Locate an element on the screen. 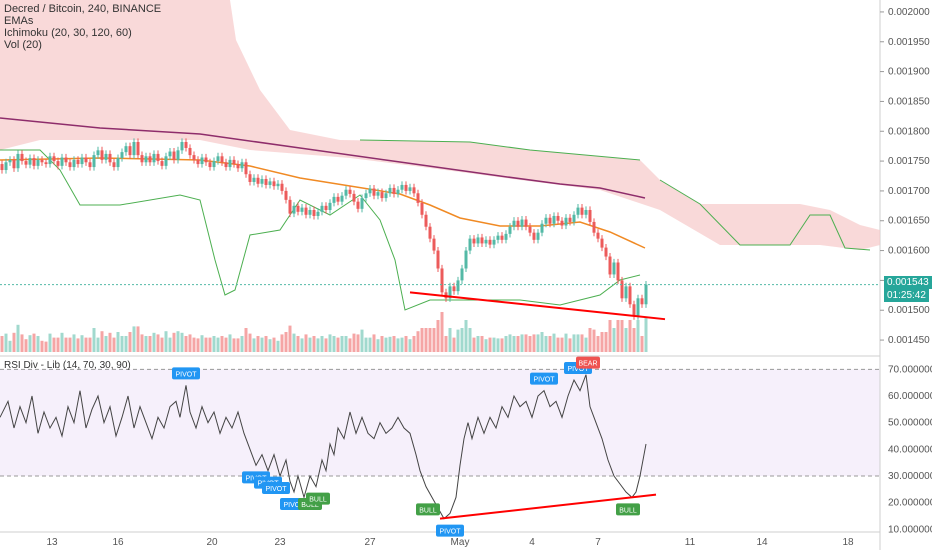  rsi-trendline is located at coordinates (548, 506).